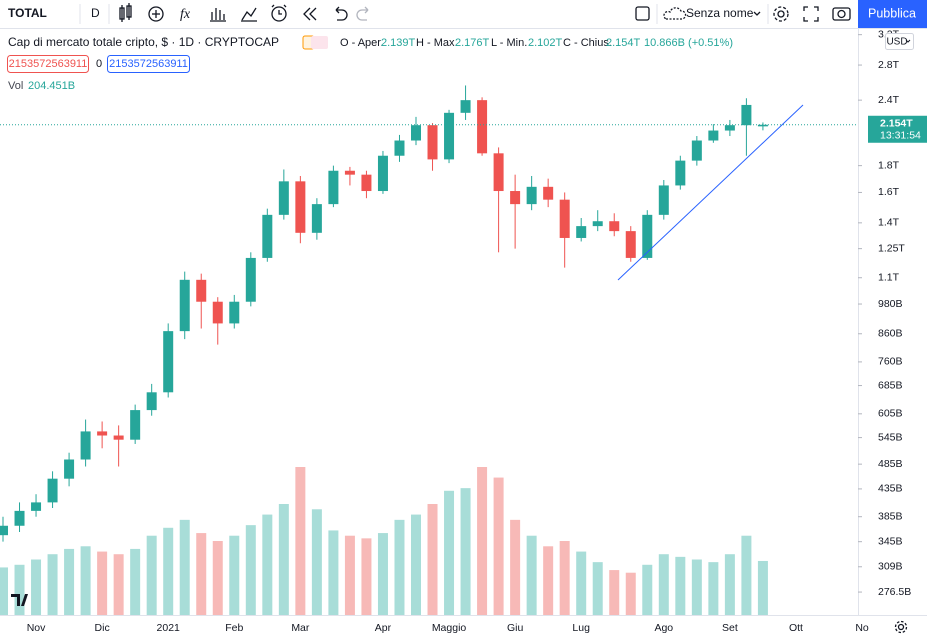 This screenshot has width=927, height=643. Describe the element at coordinates (218, 15) in the screenshot. I see `templates-button` at that location.